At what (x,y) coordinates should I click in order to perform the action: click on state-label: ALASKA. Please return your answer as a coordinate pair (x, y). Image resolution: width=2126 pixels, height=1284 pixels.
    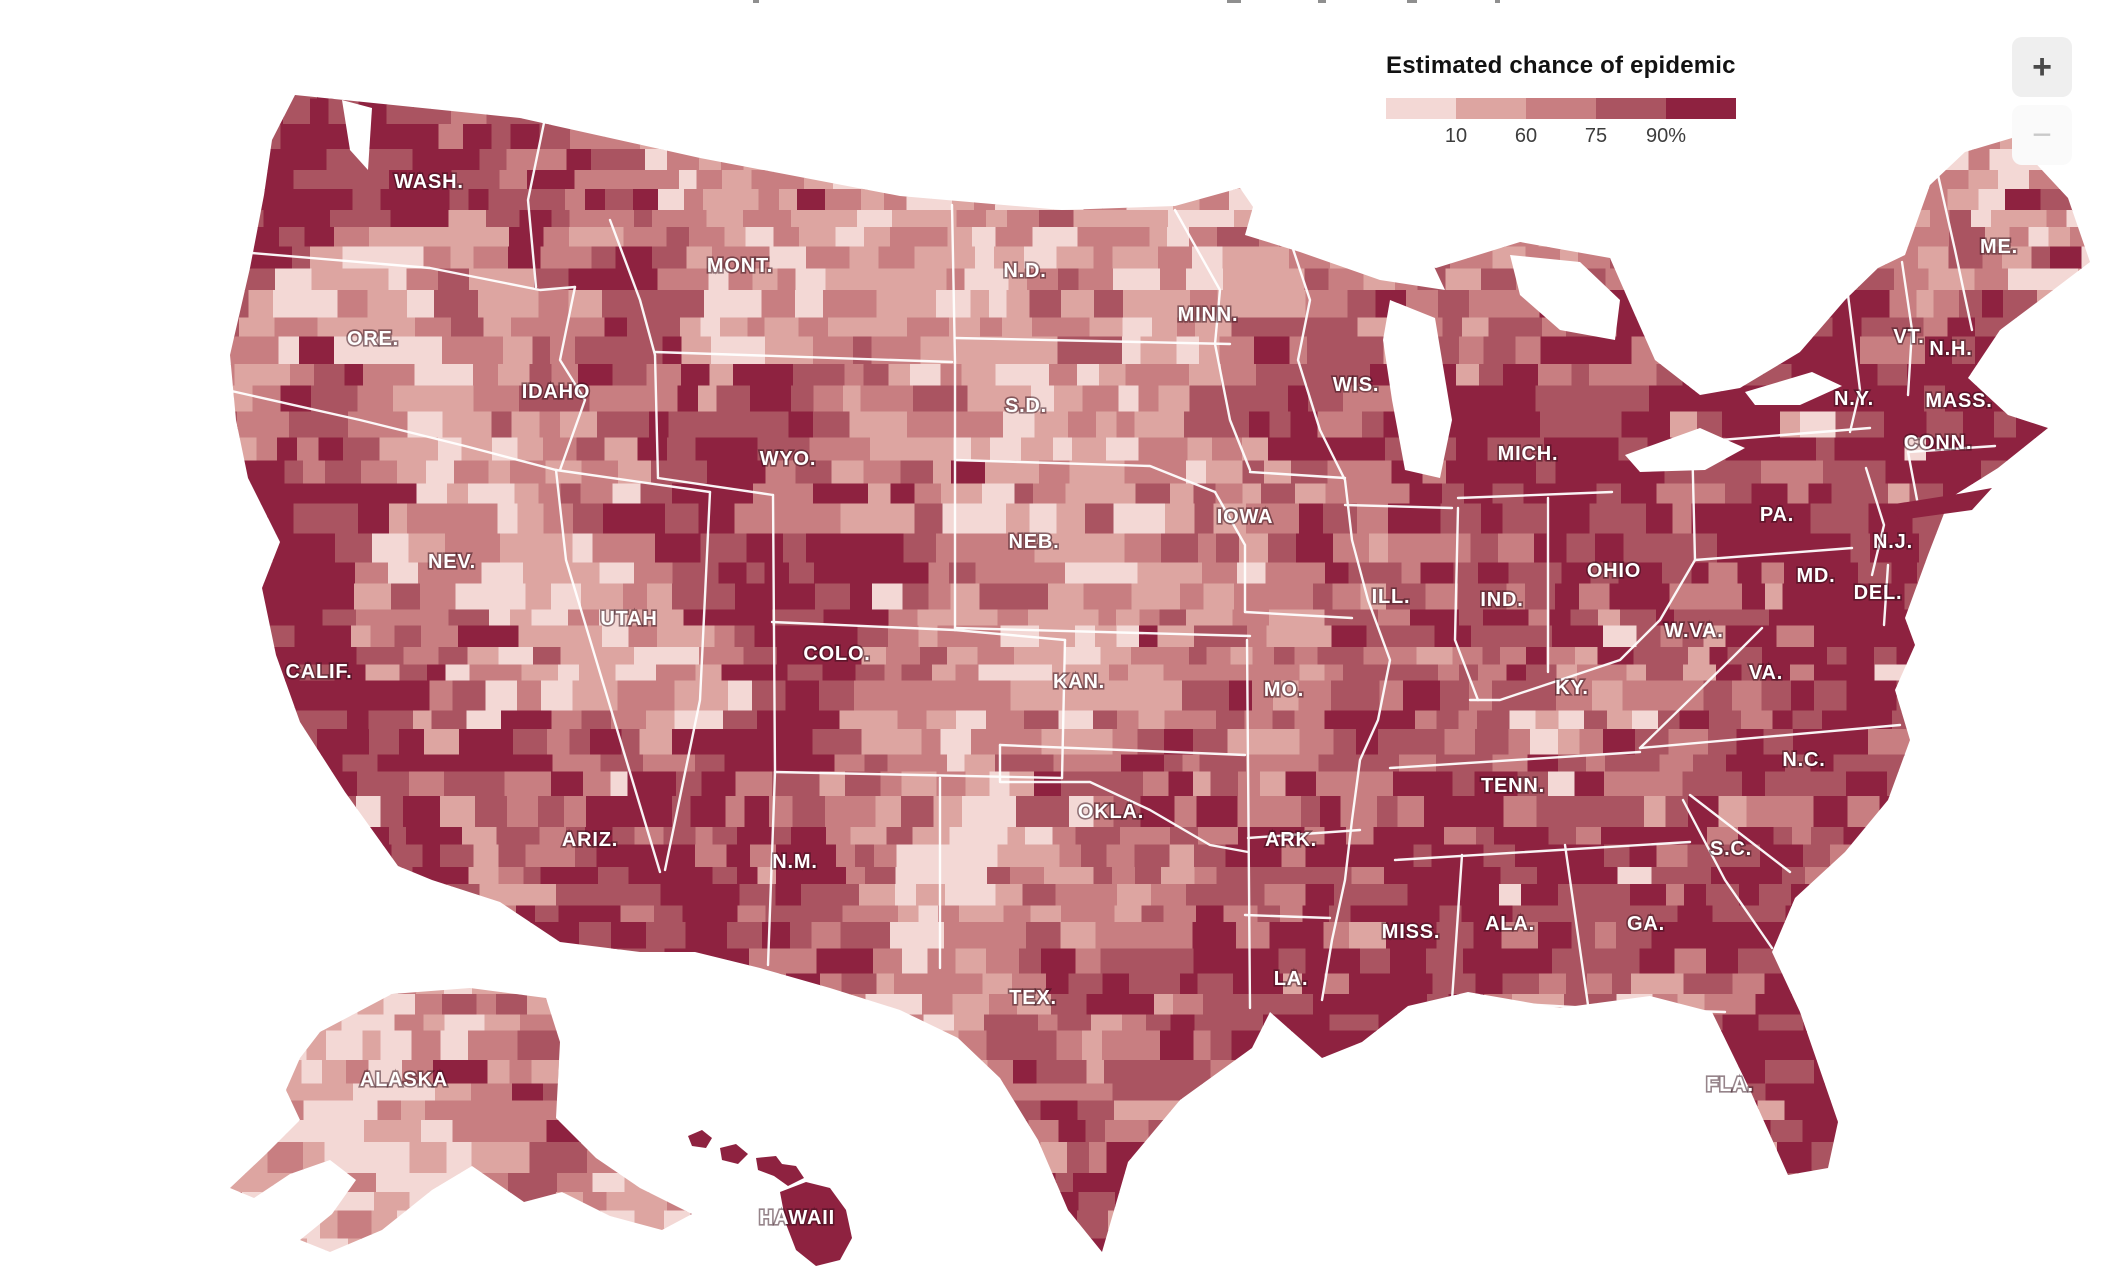
    Looking at the image, I should click on (404, 1080).